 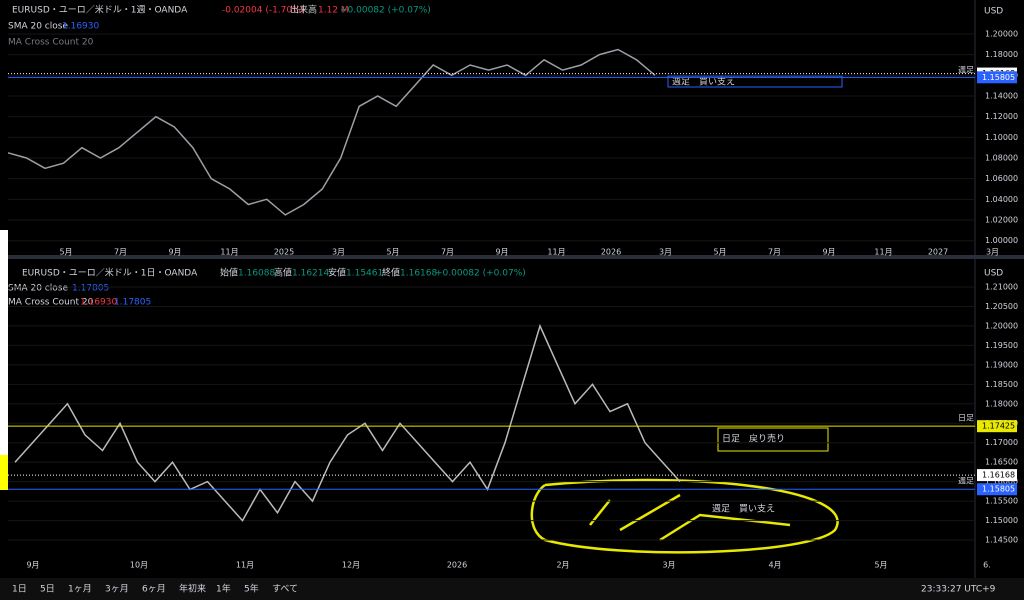 What do you see at coordinates (1001, 240) in the screenshot?
I see `y-tick-label: 1.00000` at bounding box center [1001, 240].